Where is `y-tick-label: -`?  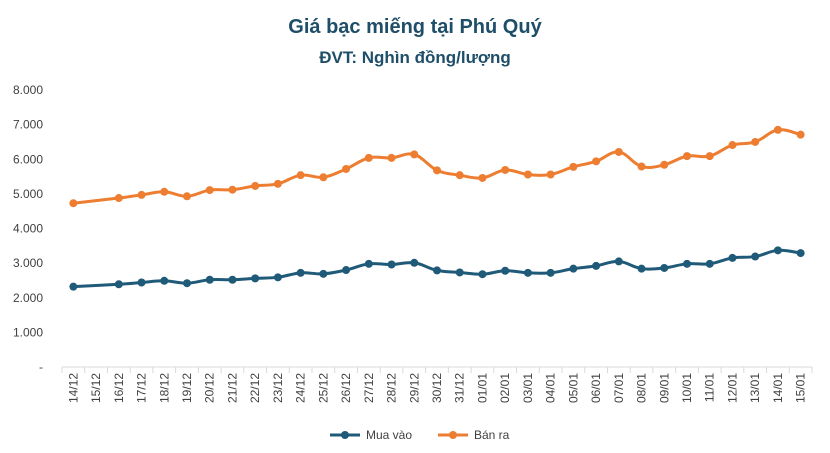 y-tick-label: - is located at coordinates (41, 367).